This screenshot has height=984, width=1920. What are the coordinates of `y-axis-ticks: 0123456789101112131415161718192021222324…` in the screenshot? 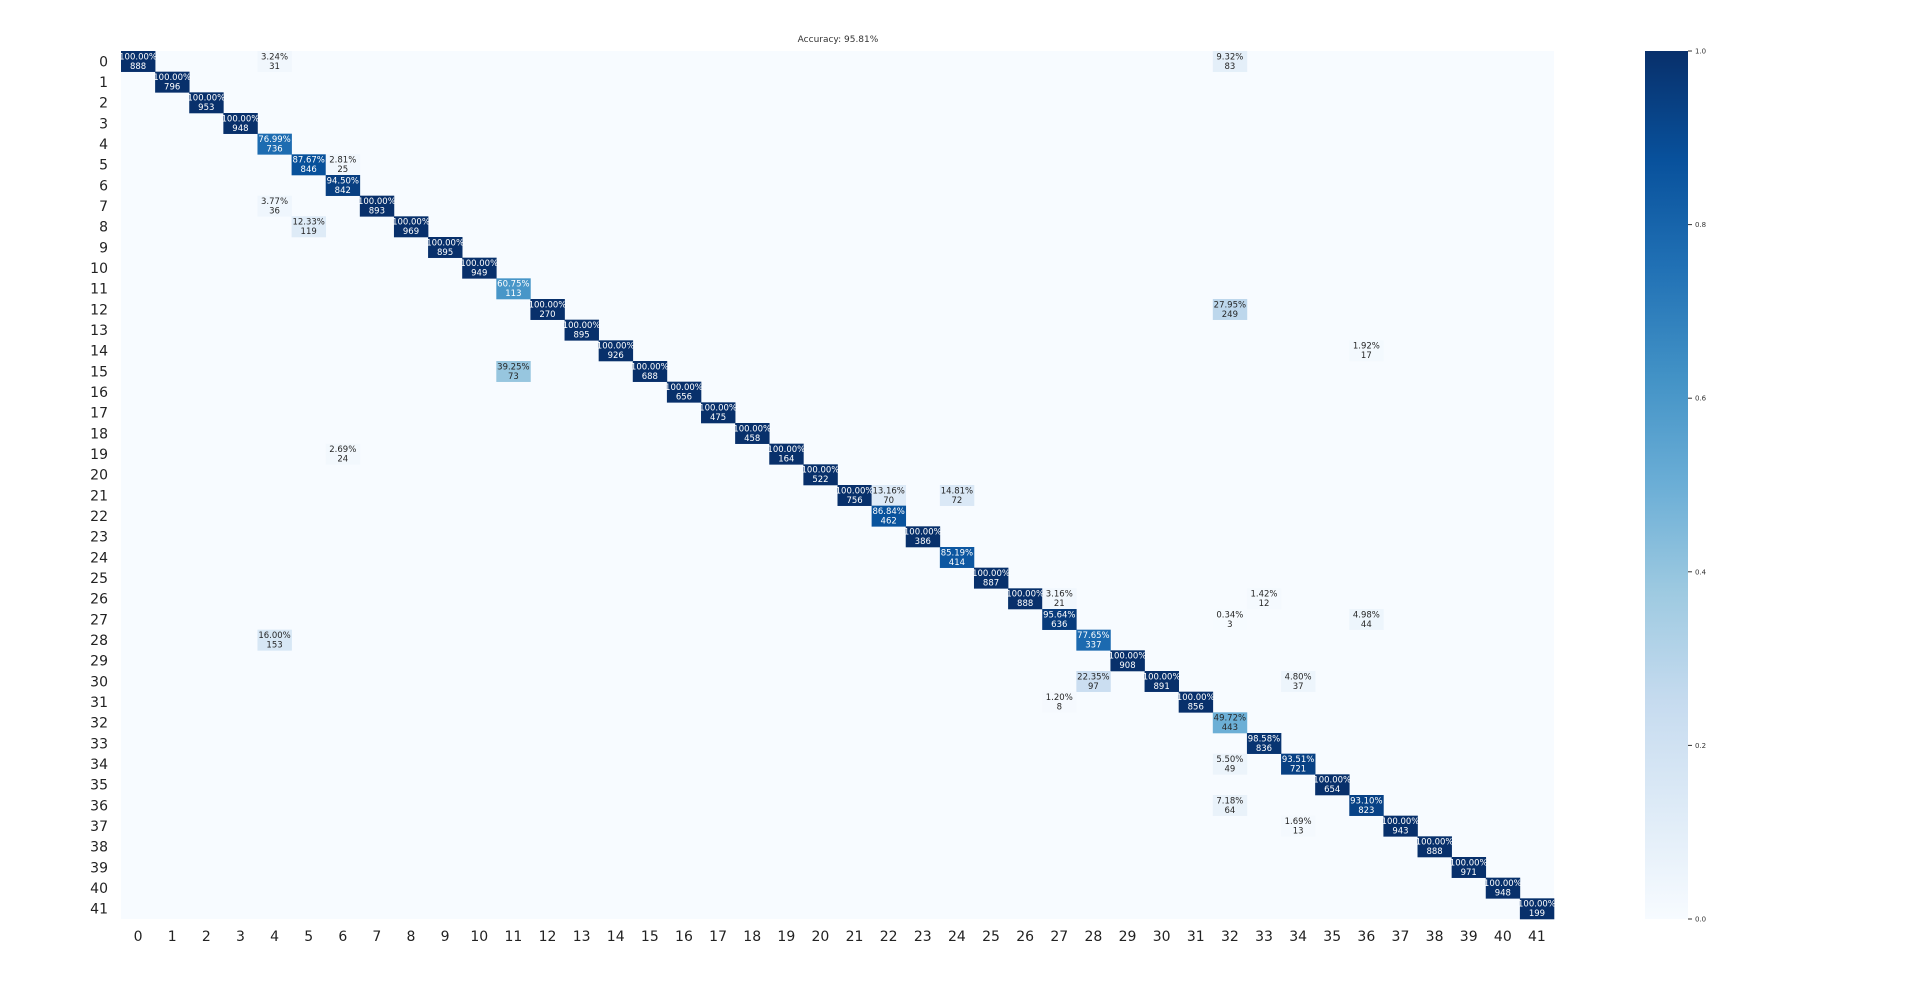 It's located at (99, 485).